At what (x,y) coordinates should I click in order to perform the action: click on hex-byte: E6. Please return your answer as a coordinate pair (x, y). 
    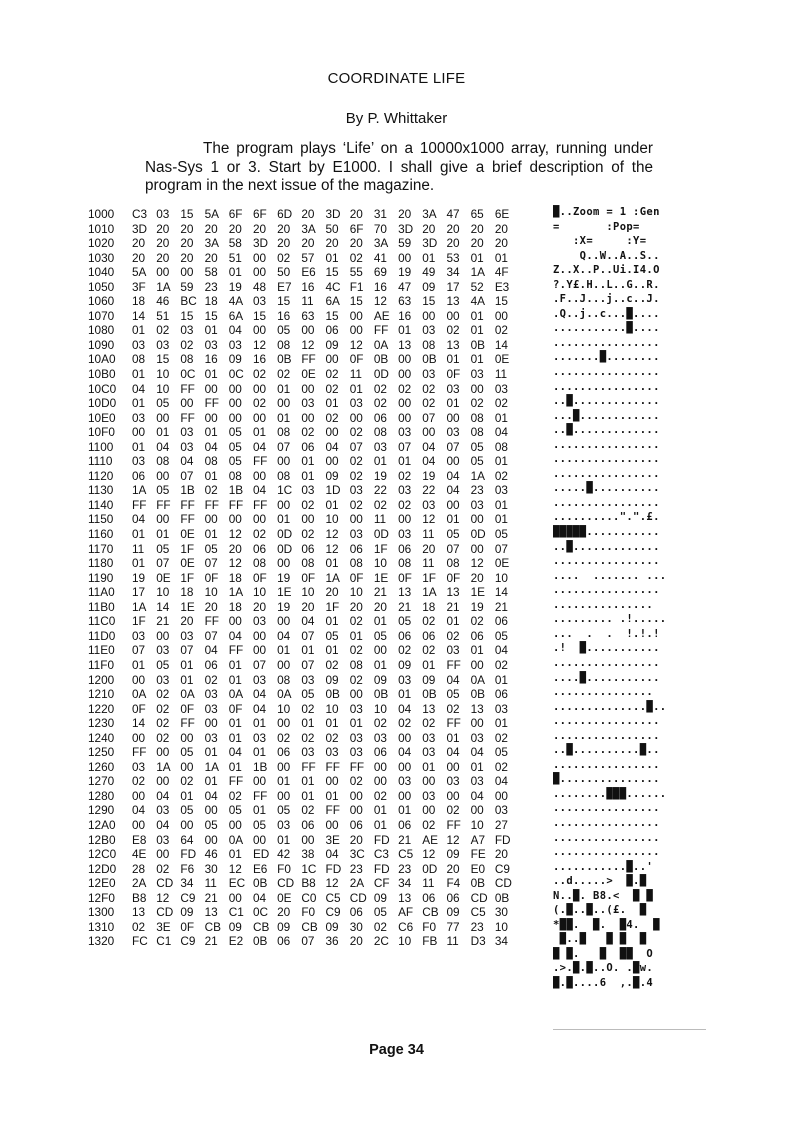
    Looking at the image, I should click on (308, 272).